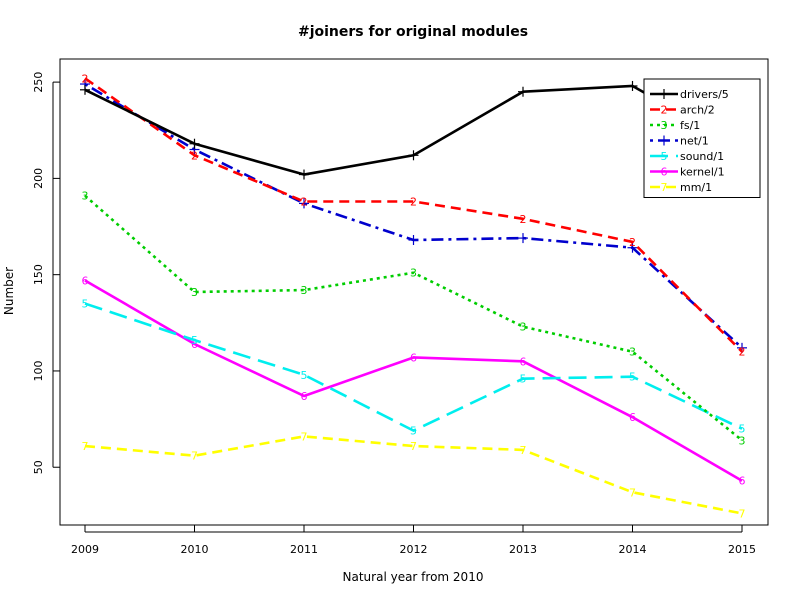 This screenshot has width=800, height=604. What do you see at coordinates (664, 172) in the screenshot?
I see `legend-marker: 6` at bounding box center [664, 172].